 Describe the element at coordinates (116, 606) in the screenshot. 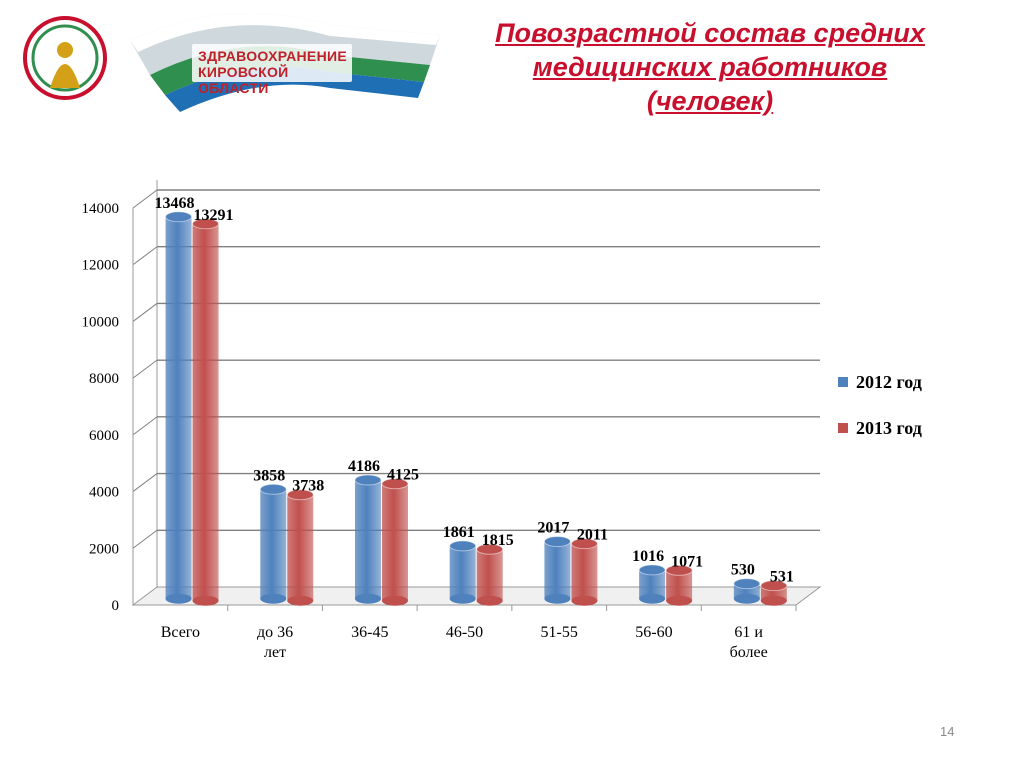

I see `y-tick-label: 0` at that location.